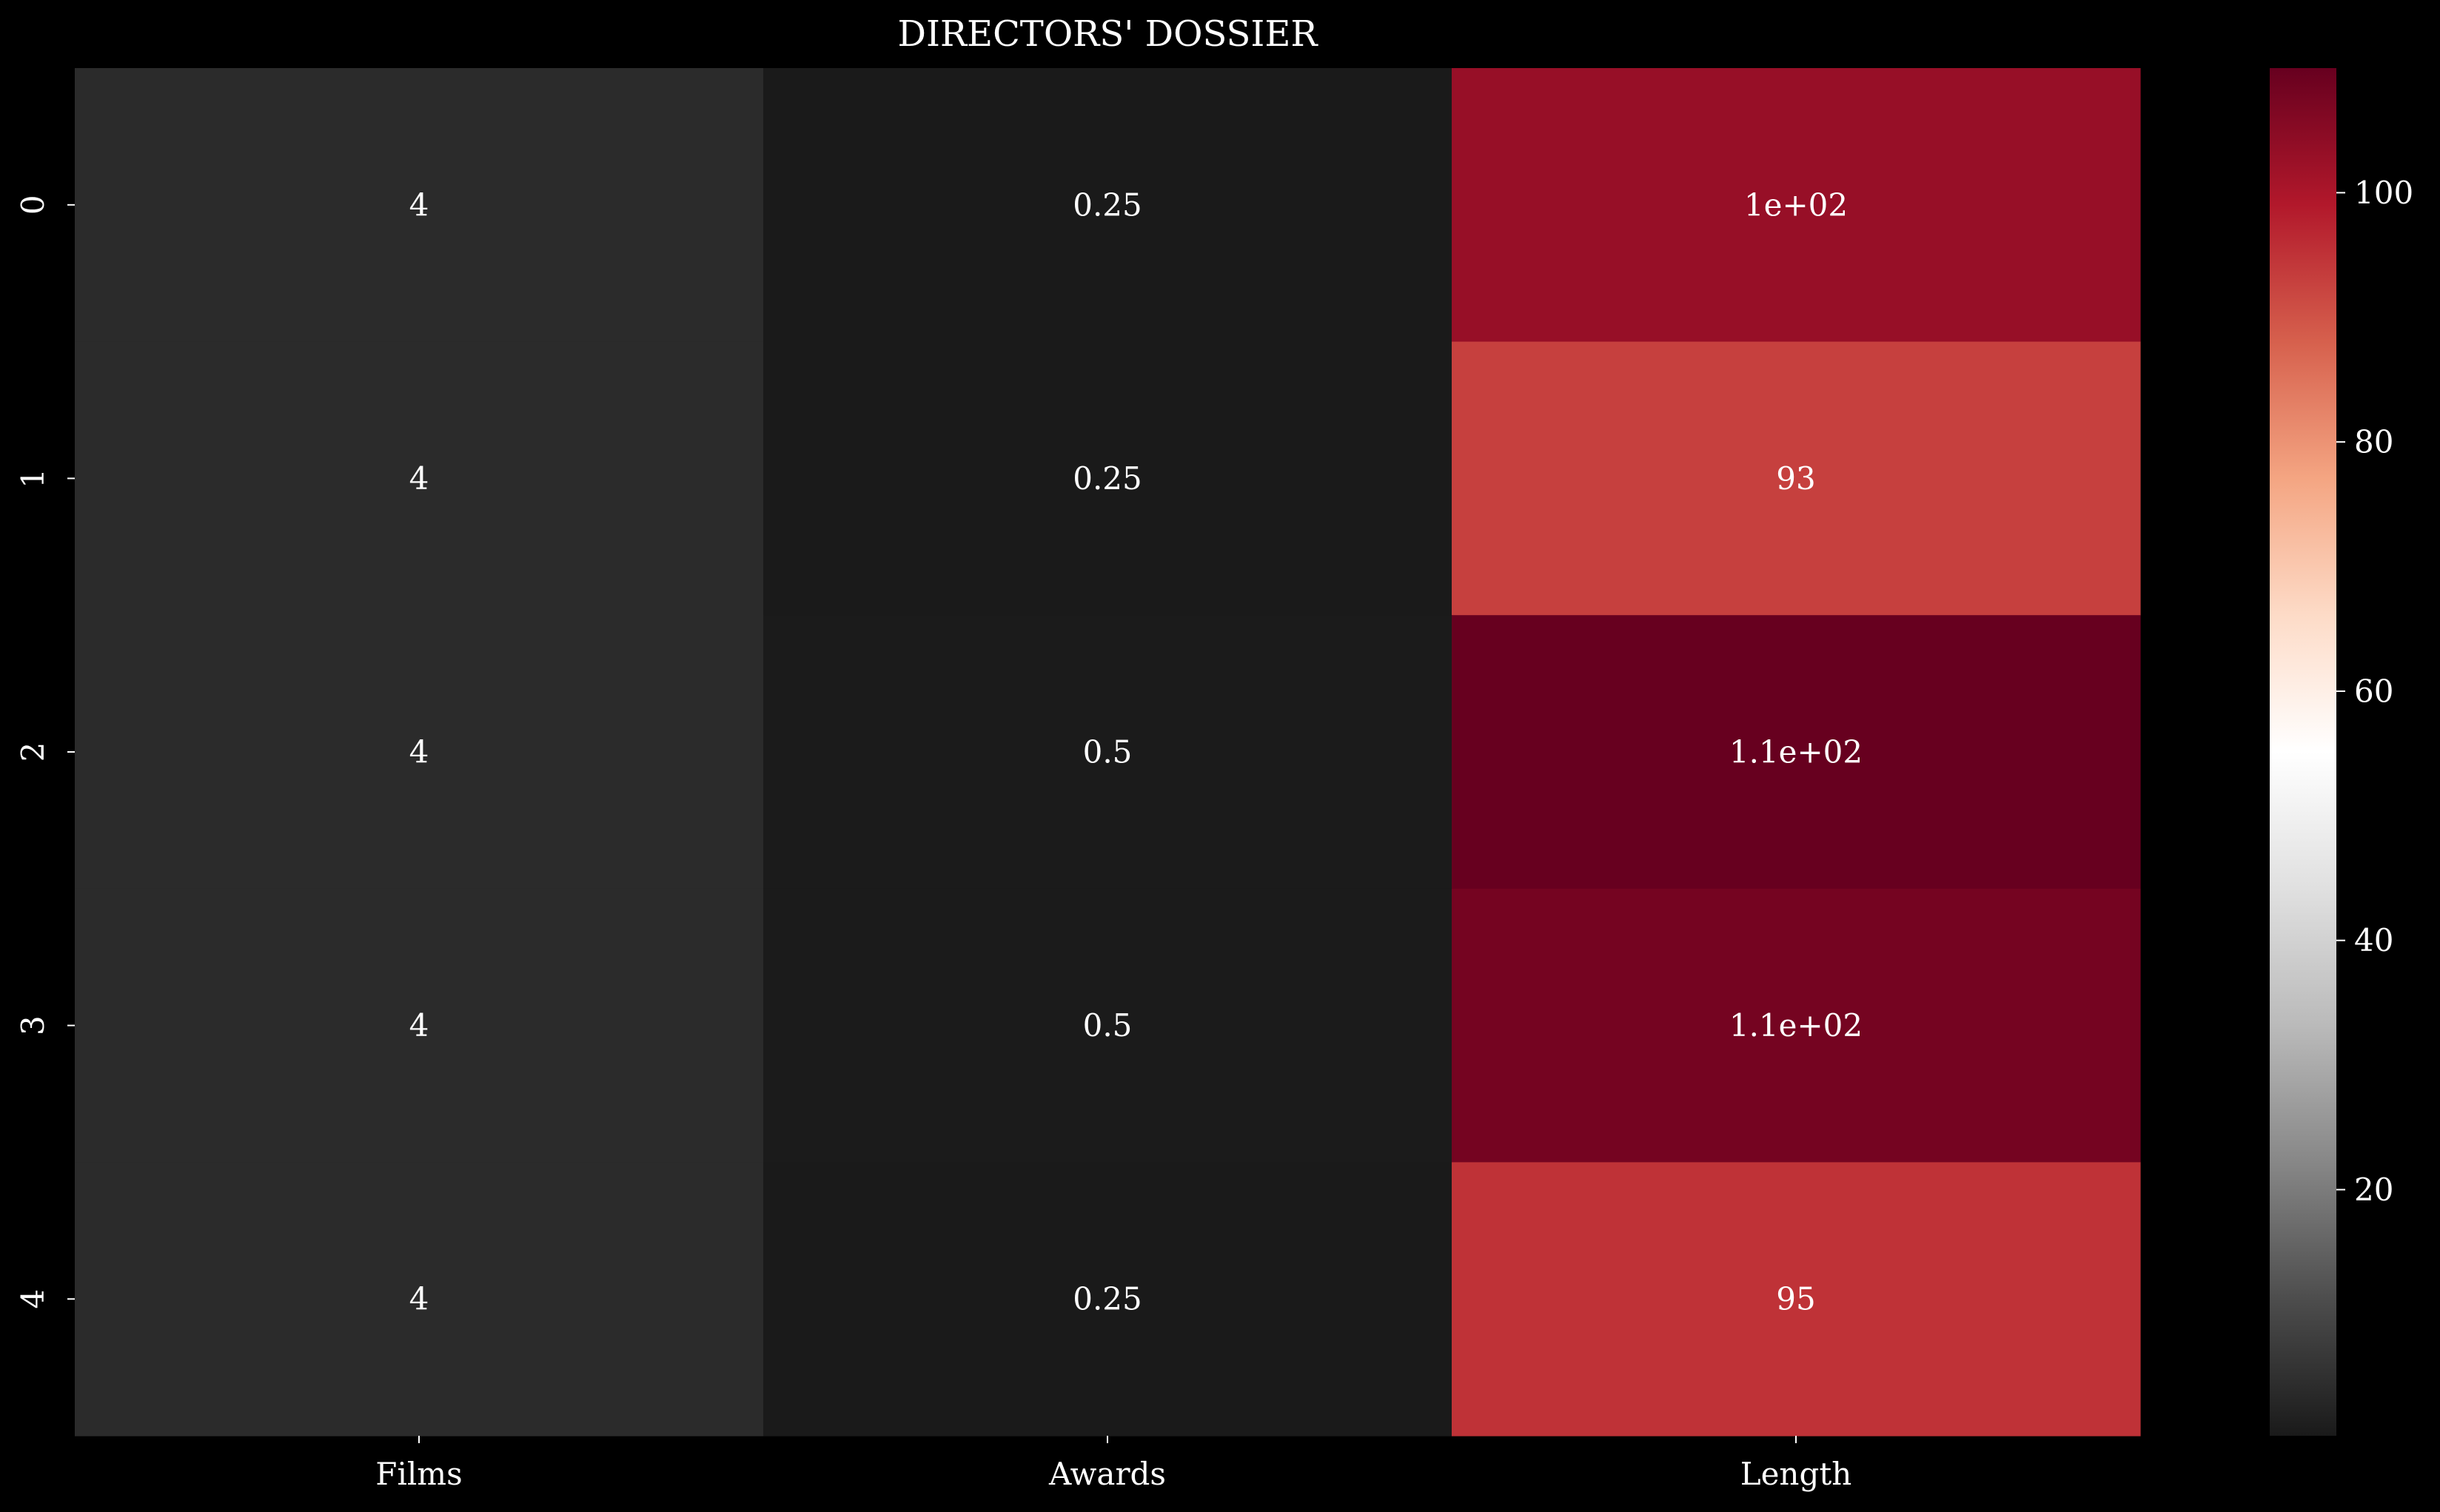 This screenshot has height=1512, width=2440. Describe the element at coordinates (2303, 752) in the screenshot. I see `colorbar-gradient` at that location.